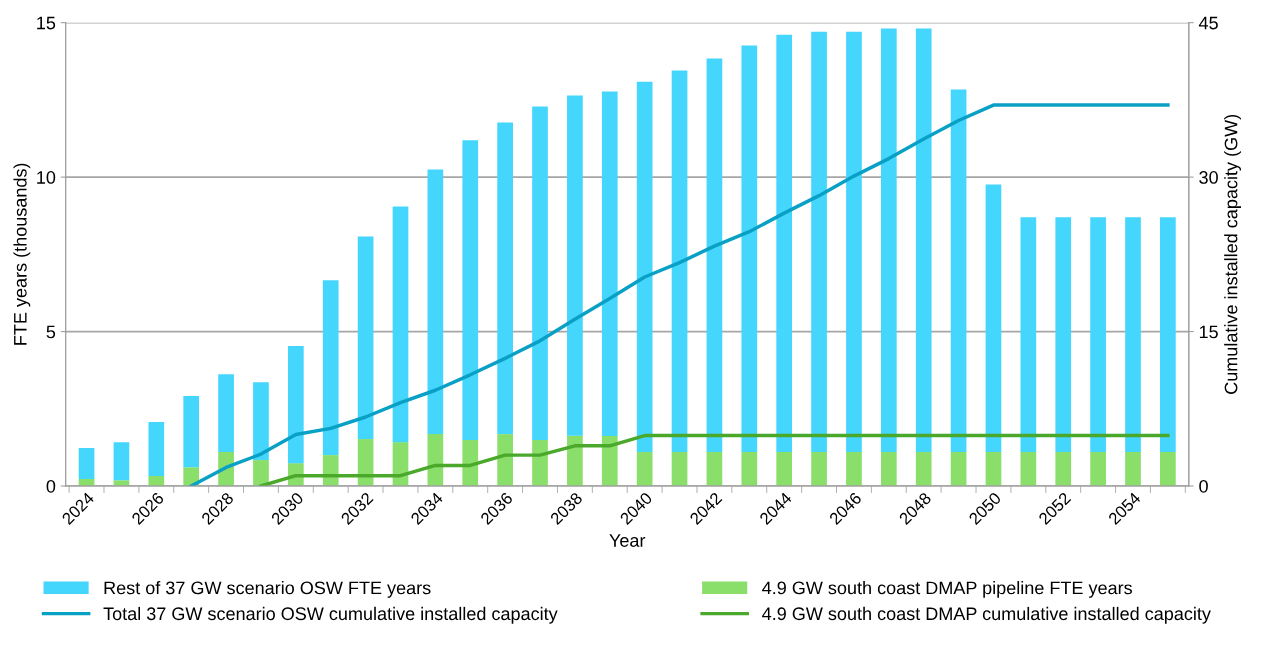  What do you see at coordinates (330, 615) in the screenshot?
I see `legend-label: Total 37 GW scenario OSW cumulative installed capacity` at bounding box center [330, 615].